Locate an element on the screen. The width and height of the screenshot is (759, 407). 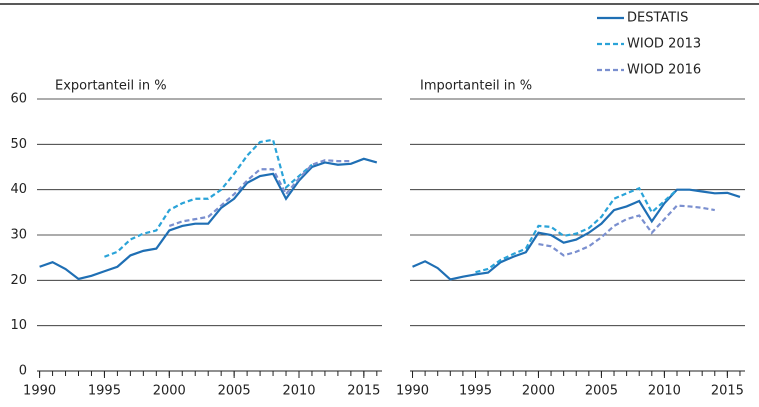
y-tick-label: 40 is located at coordinates (18, 189).